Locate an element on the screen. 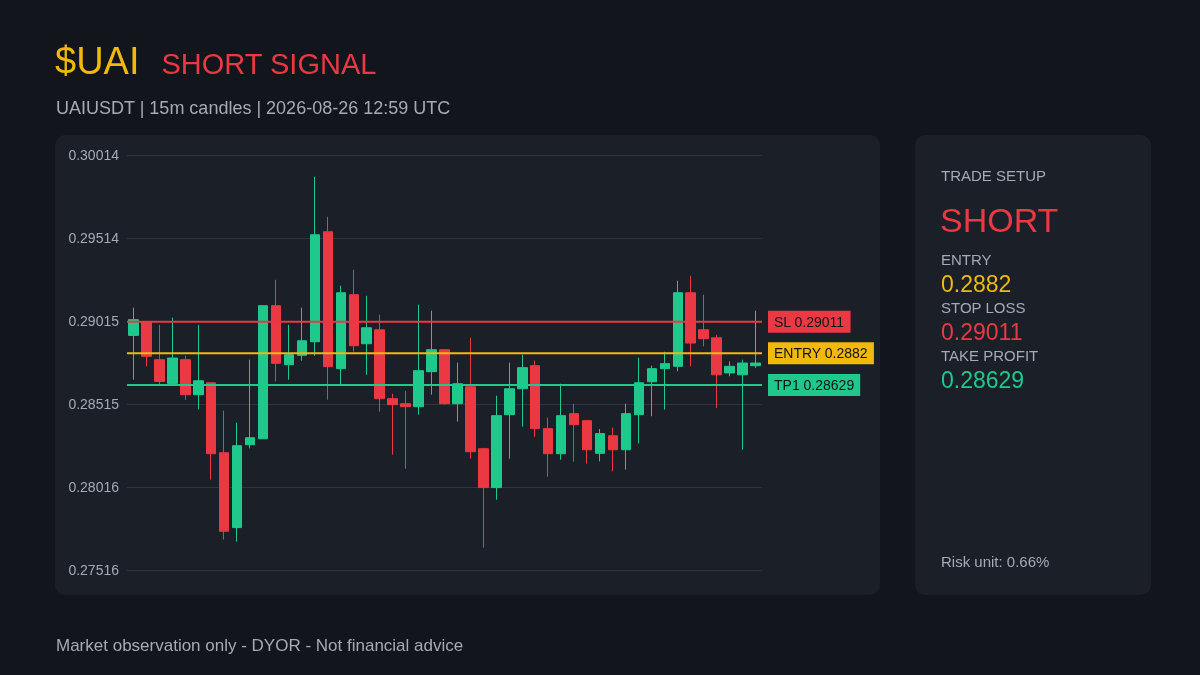 This screenshot has width=1200, height=675. text: 0.28629 is located at coordinates (983, 380).